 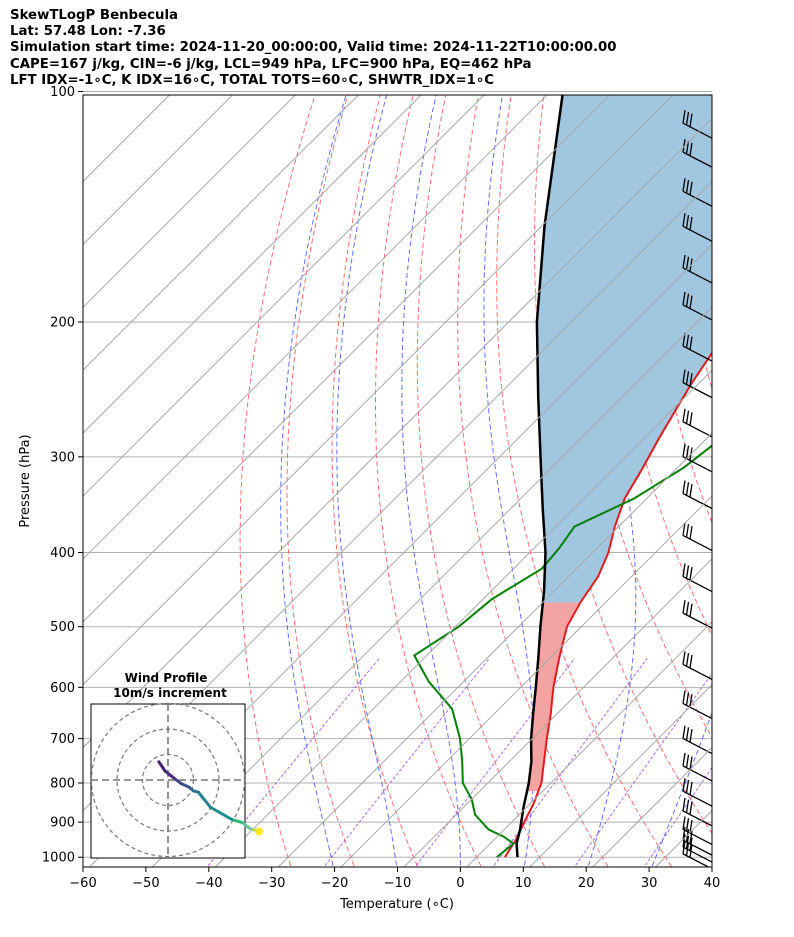 I want to click on y-tick-label: 300, so click(x=62, y=457).